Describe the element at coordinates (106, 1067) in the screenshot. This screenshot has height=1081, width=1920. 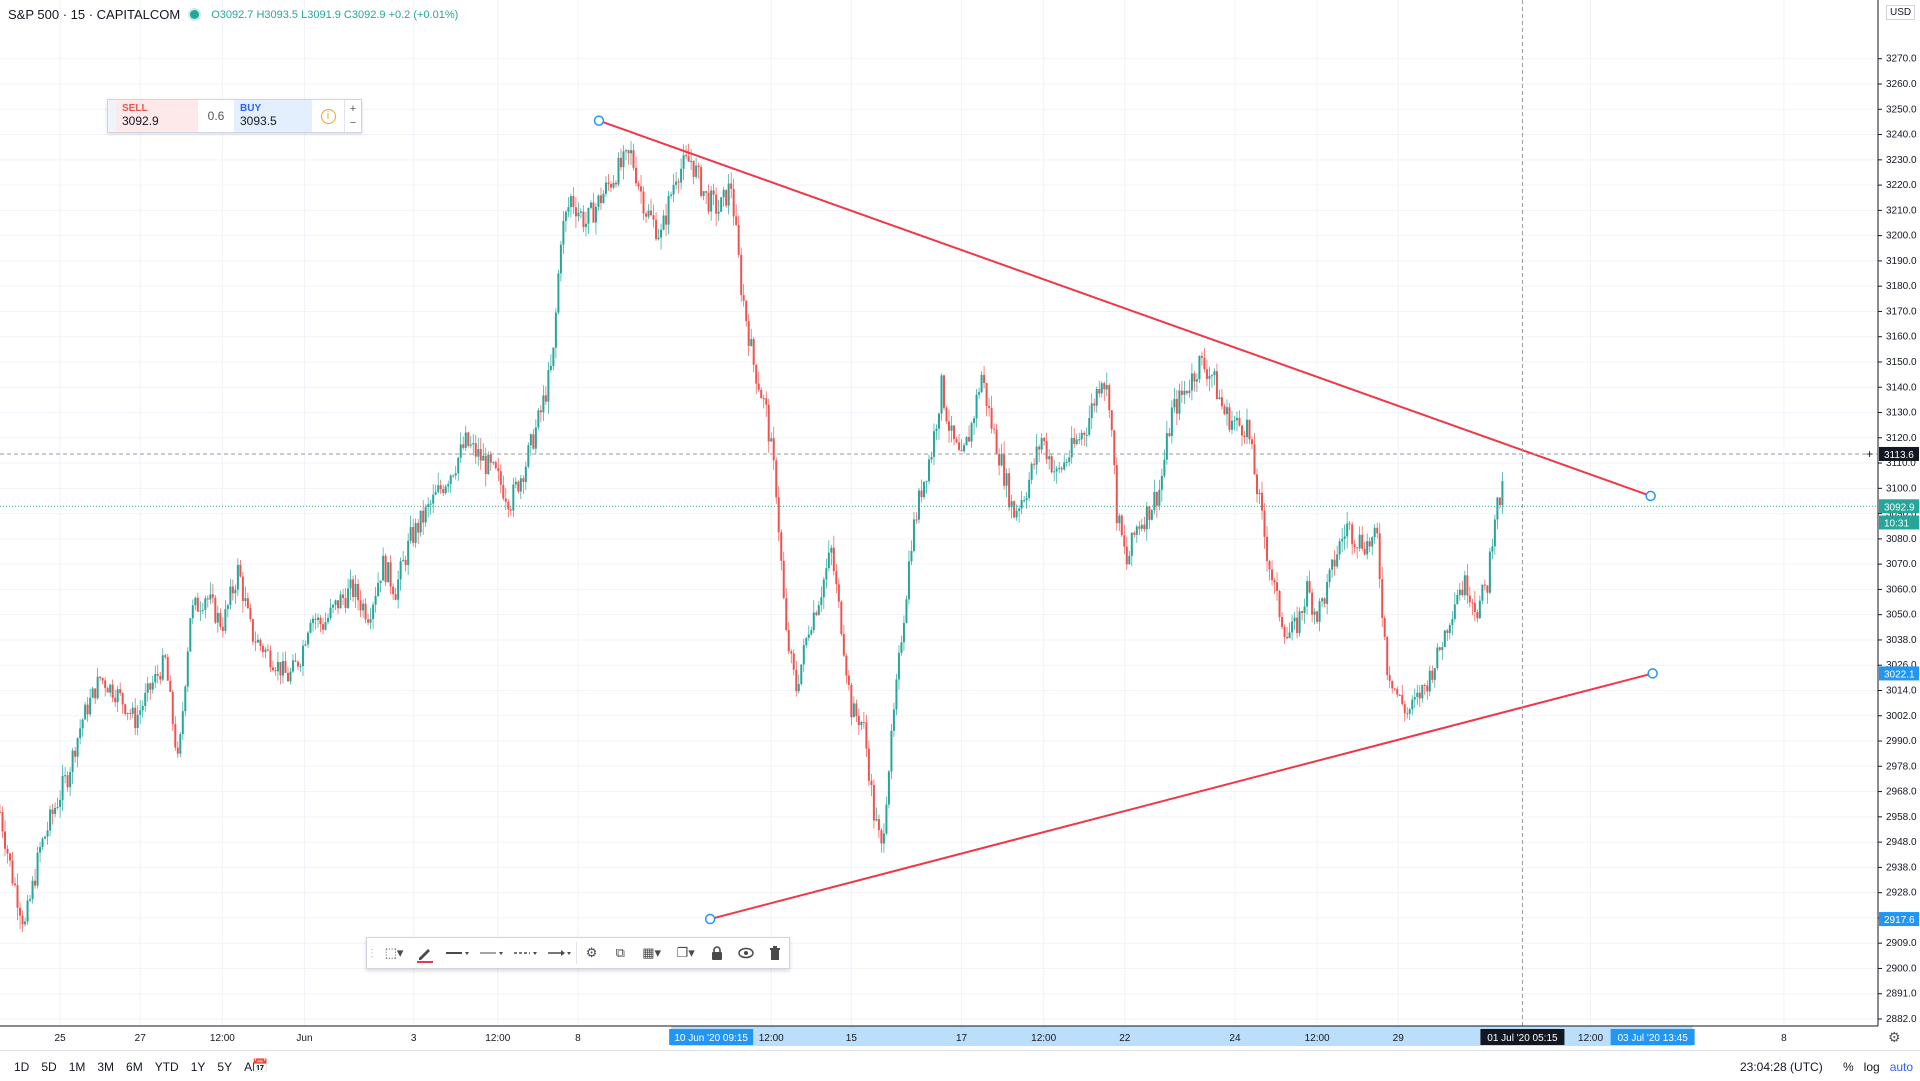
I see `range-button-3m: 3M` at that location.